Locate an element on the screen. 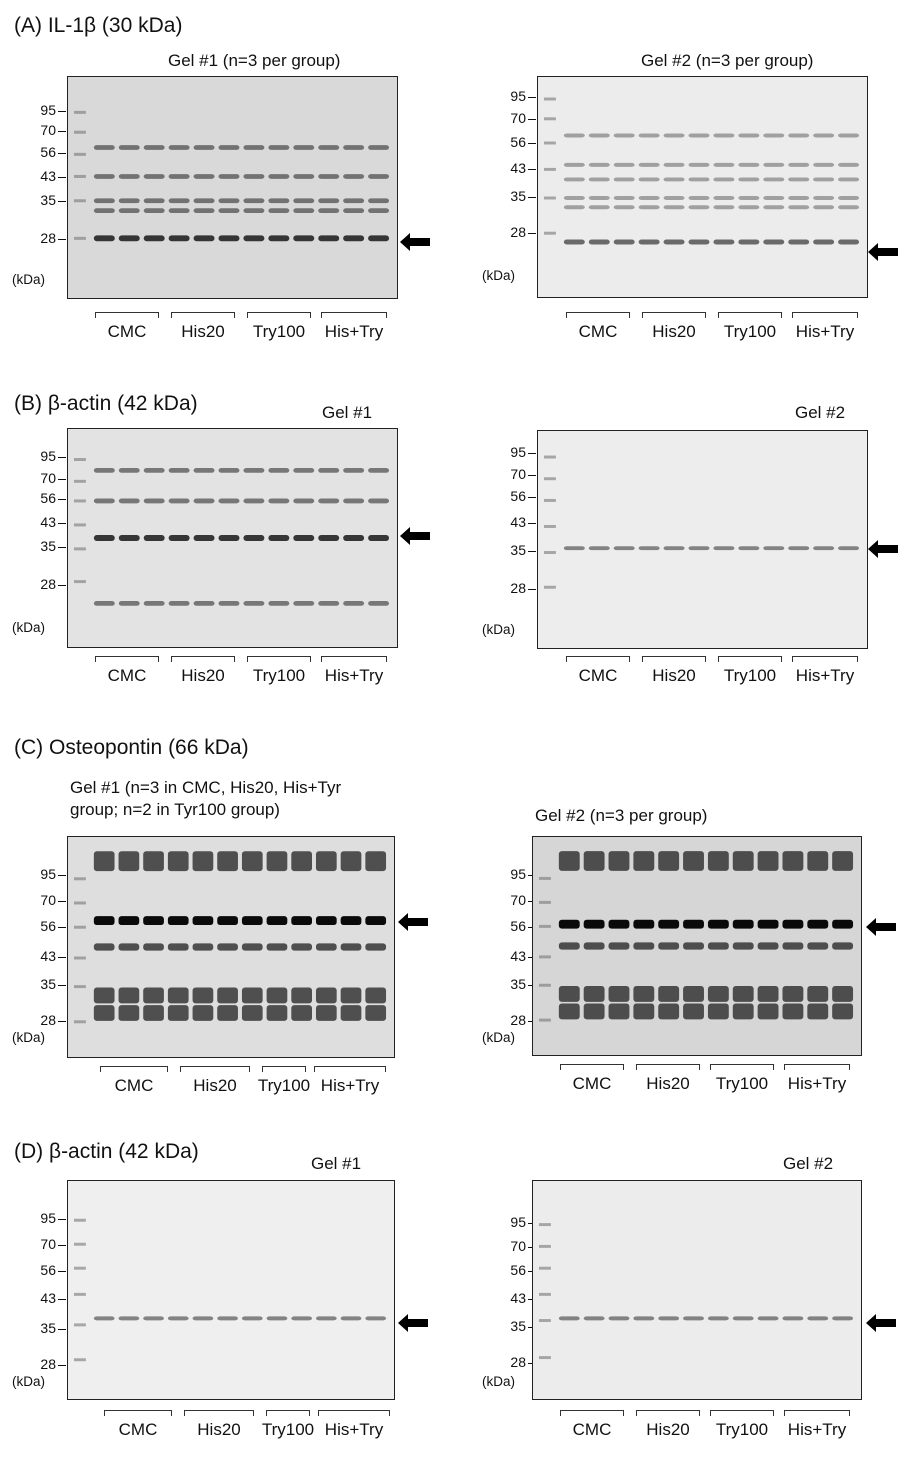 The image size is (913, 1463). panel-c-gel2-markers: 95 70 56 43 35 28 is located at coordinates (510, 947).